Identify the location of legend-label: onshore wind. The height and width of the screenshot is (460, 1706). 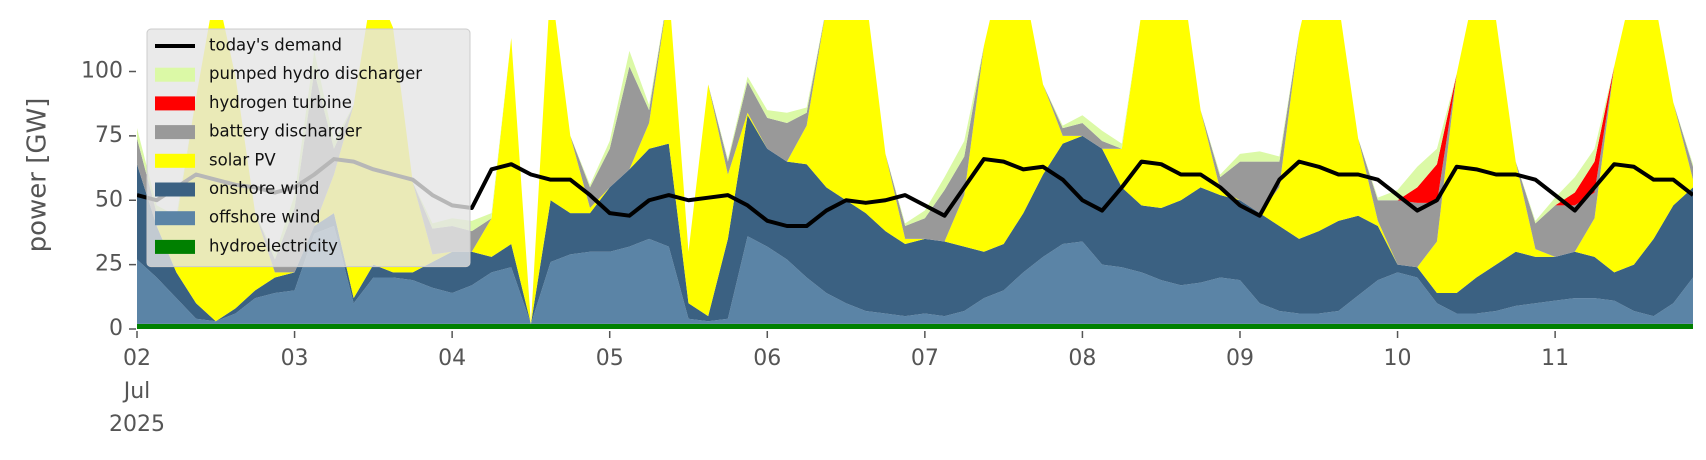
(264, 188).